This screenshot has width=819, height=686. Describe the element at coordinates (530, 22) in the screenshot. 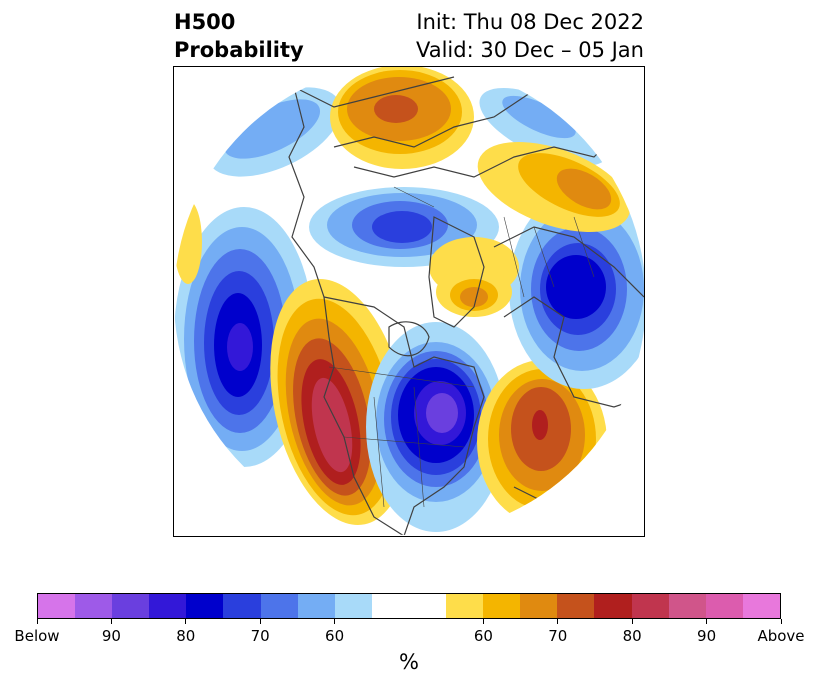

I see `title-init: Init: Thu 08 Dec 2022` at that location.